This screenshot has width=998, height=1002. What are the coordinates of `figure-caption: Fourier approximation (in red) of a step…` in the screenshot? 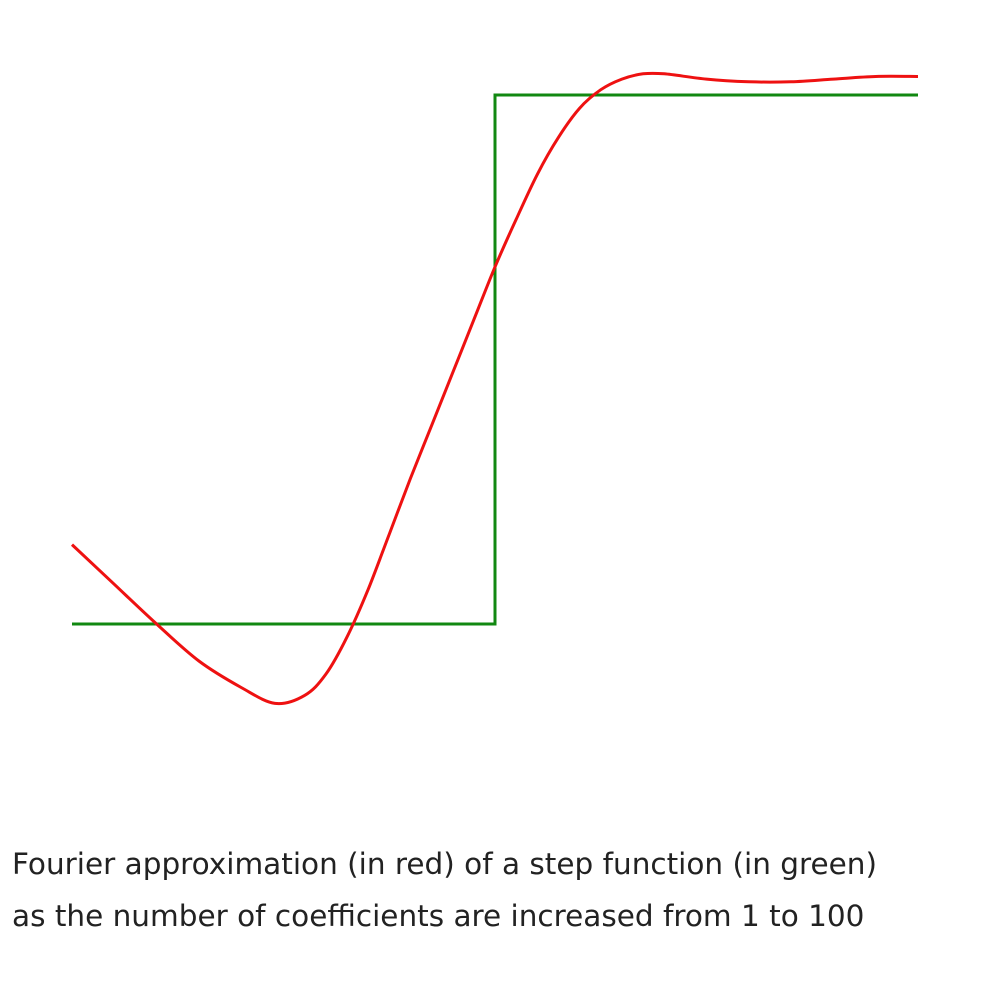 It's located at (502, 890).